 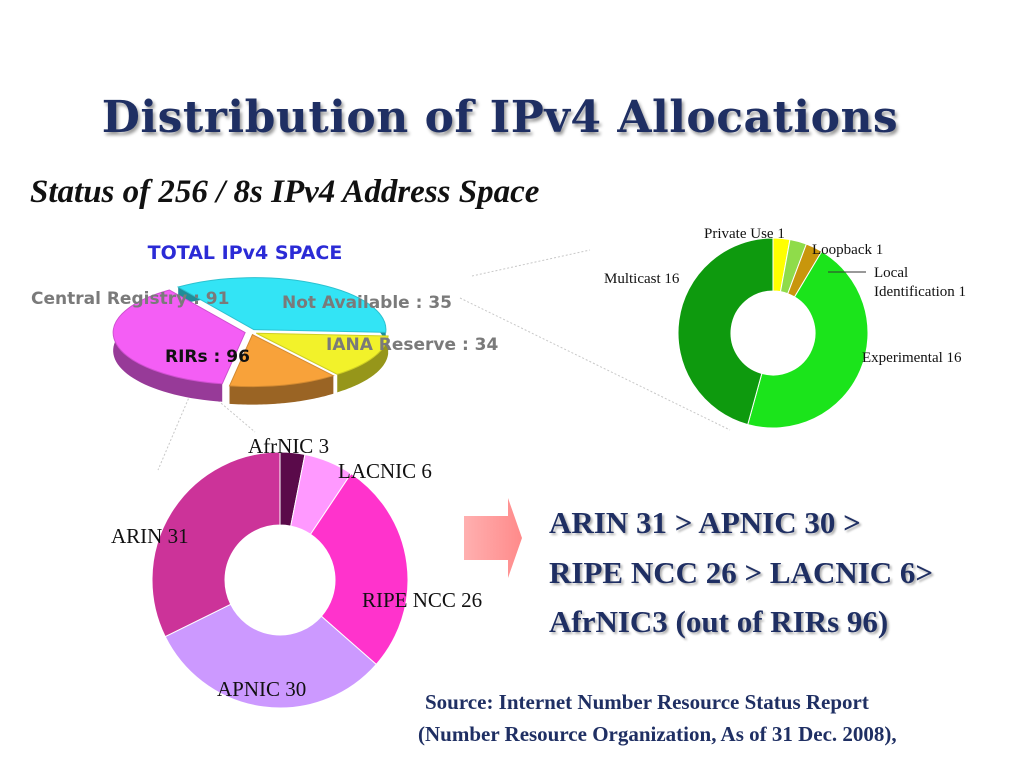 I want to click on slice-label-multicast: Multicast 16, so click(x=642, y=279).